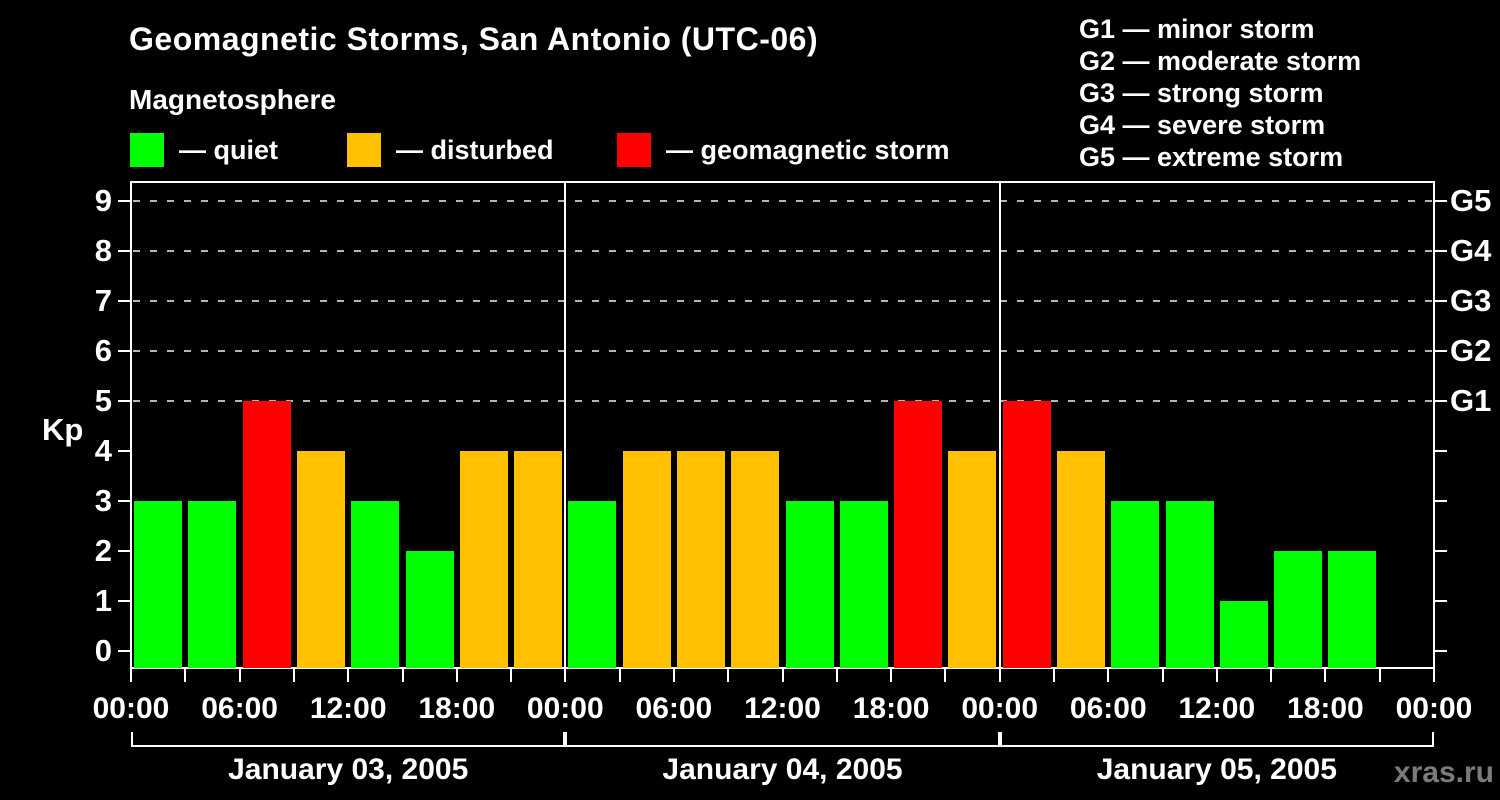 The image size is (1500, 800). What do you see at coordinates (475, 149) in the screenshot?
I see `legend-label: — disturbed` at bounding box center [475, 149].